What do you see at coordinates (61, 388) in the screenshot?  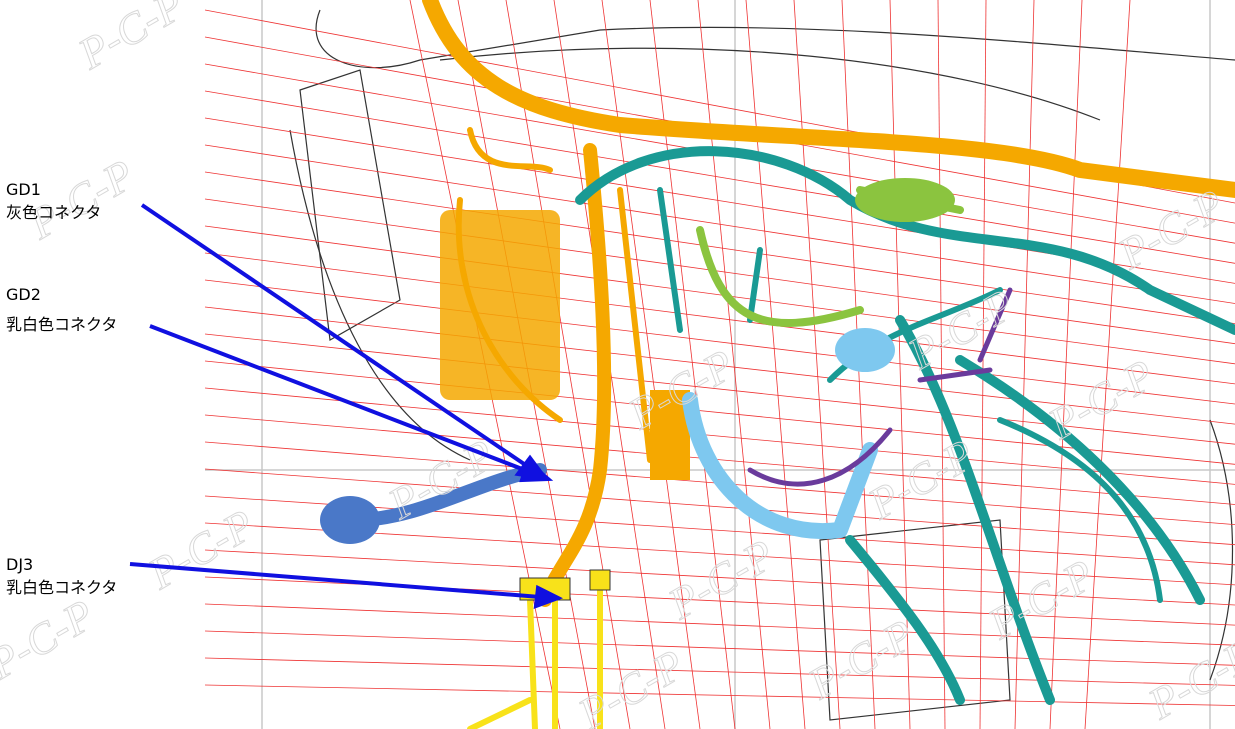 I see `labels: GD1 灰色コネクタ GD2 乳白色コネクタ DJ3 乳白色コネクタ` at bounding box center [61, 388].